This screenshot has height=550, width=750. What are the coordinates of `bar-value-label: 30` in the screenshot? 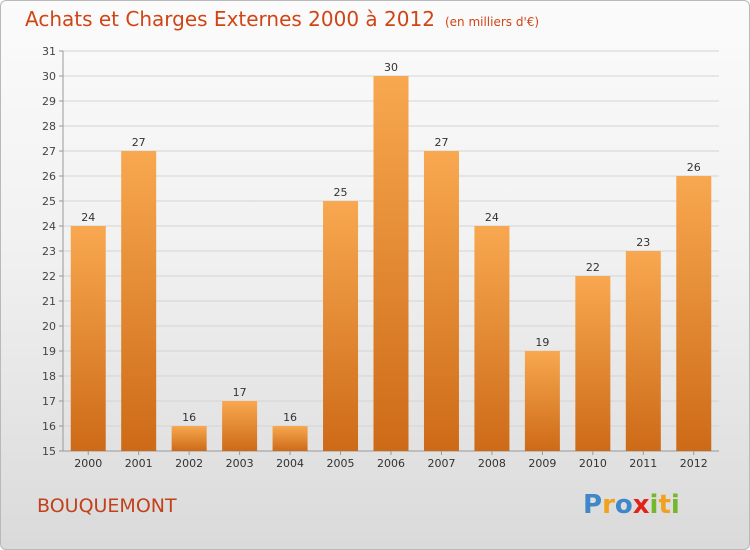 It's located at (391, 67).